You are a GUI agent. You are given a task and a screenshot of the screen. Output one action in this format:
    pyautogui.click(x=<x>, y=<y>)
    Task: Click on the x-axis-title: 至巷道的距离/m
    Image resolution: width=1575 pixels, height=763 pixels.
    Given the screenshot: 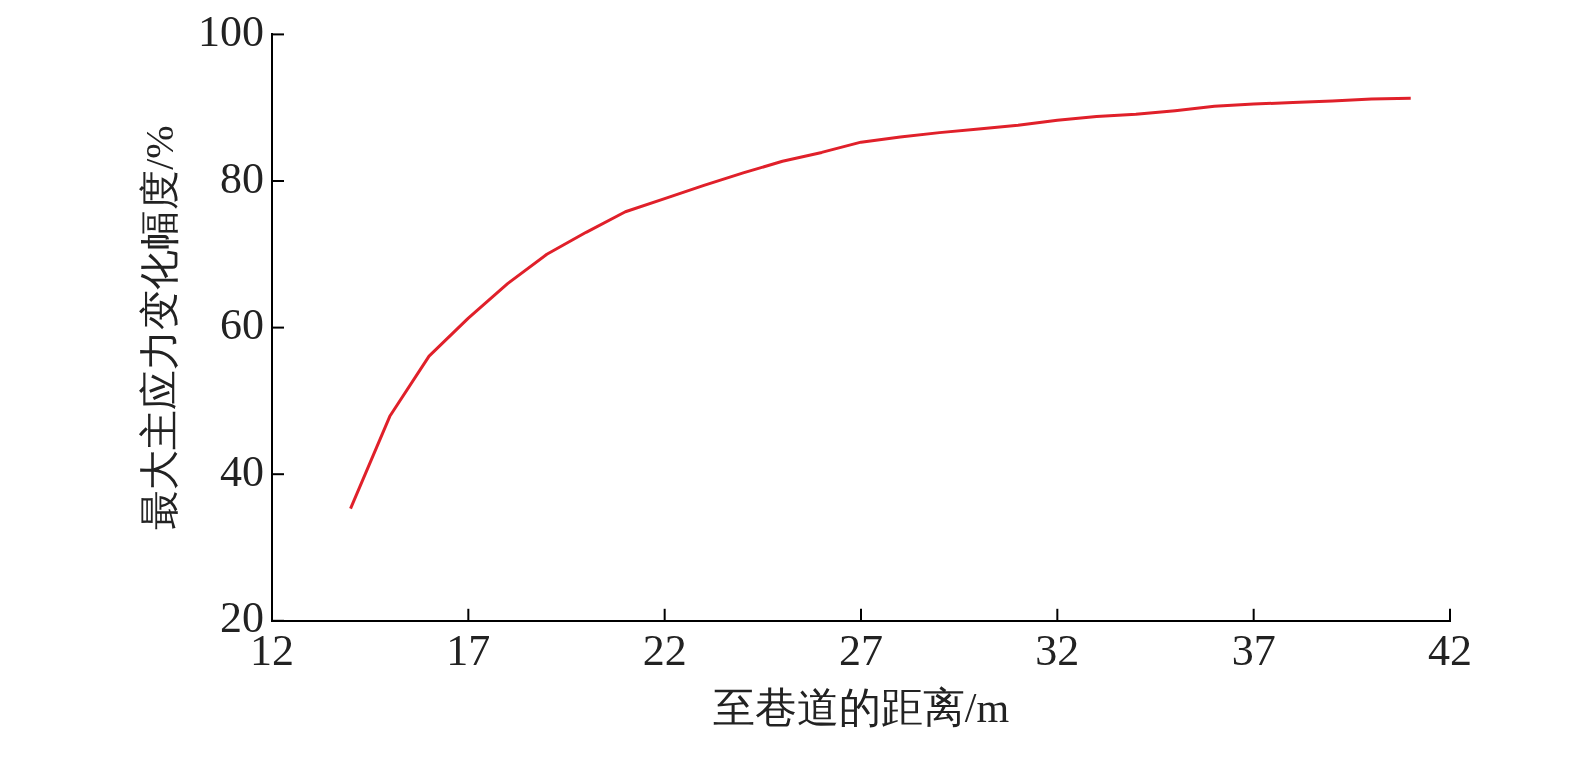 What is the action you would take?
    pyautogui.click(x=861, y=707)
    